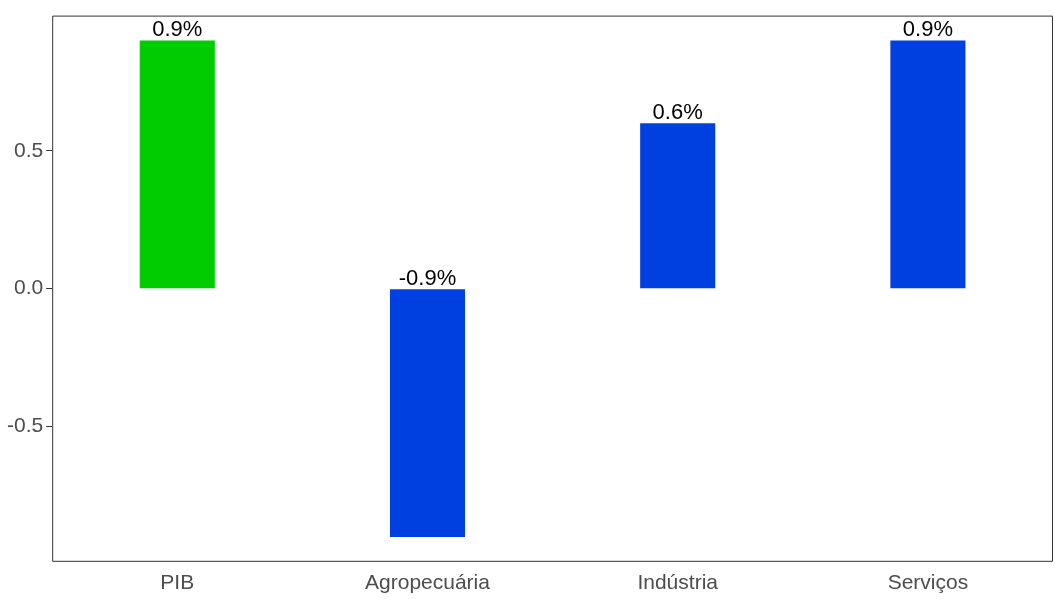  I want to click on x-tick-label: Indústria, so click(678, 582).